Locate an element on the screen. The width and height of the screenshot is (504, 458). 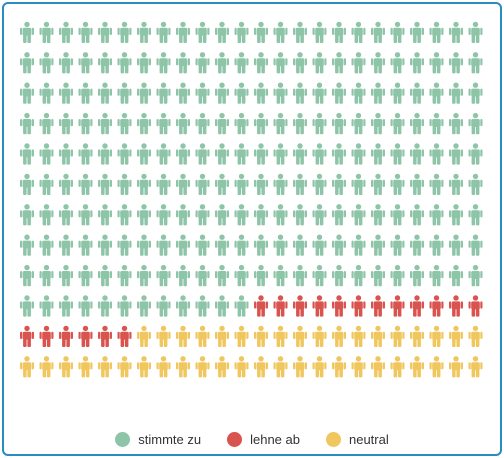
legend-label-lehne-ab: lehne ab is located at coordinates (275, 439).